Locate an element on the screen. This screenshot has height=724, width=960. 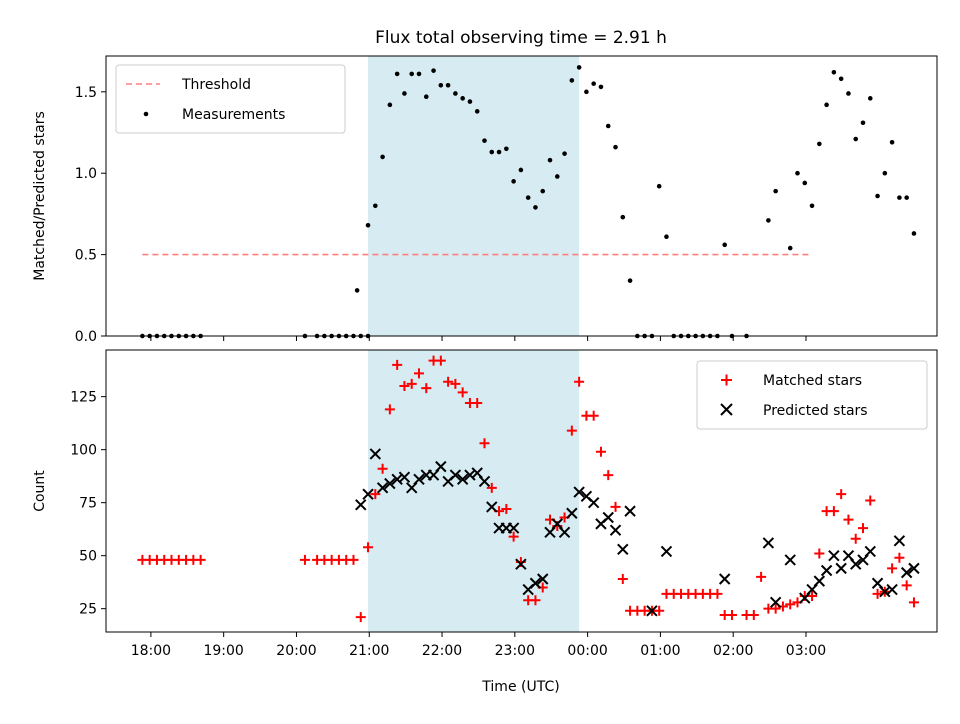
legend-threshold-label: Threshold is located at coordinates (216, 85).